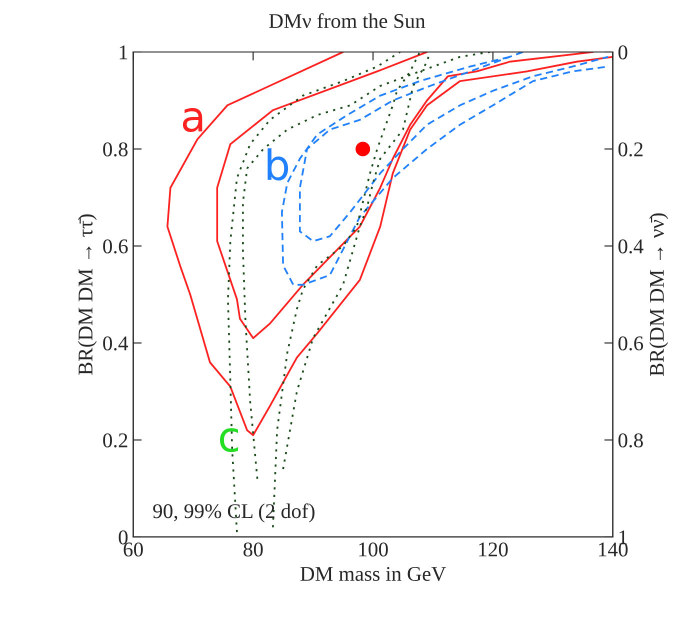 The height and width of the screenshot is (619, 694). I want to click on x-tick-label: 120, so click(493, 549).